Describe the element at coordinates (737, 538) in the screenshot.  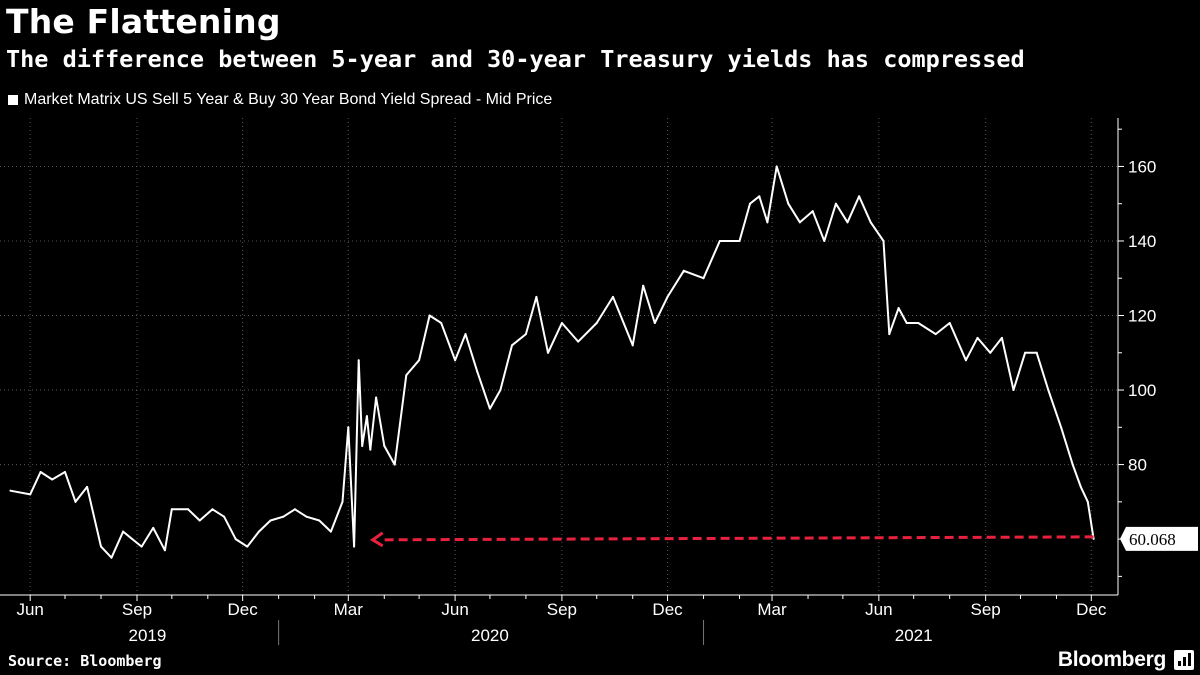
I see `reference-dashed-line` at that location.